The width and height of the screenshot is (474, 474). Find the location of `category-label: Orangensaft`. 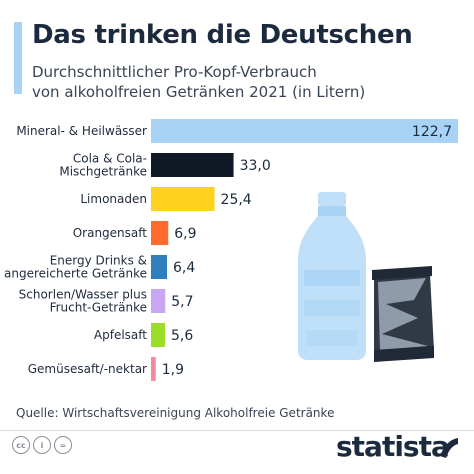

category-label: Orangensaft is located at coordinates (110, 233).